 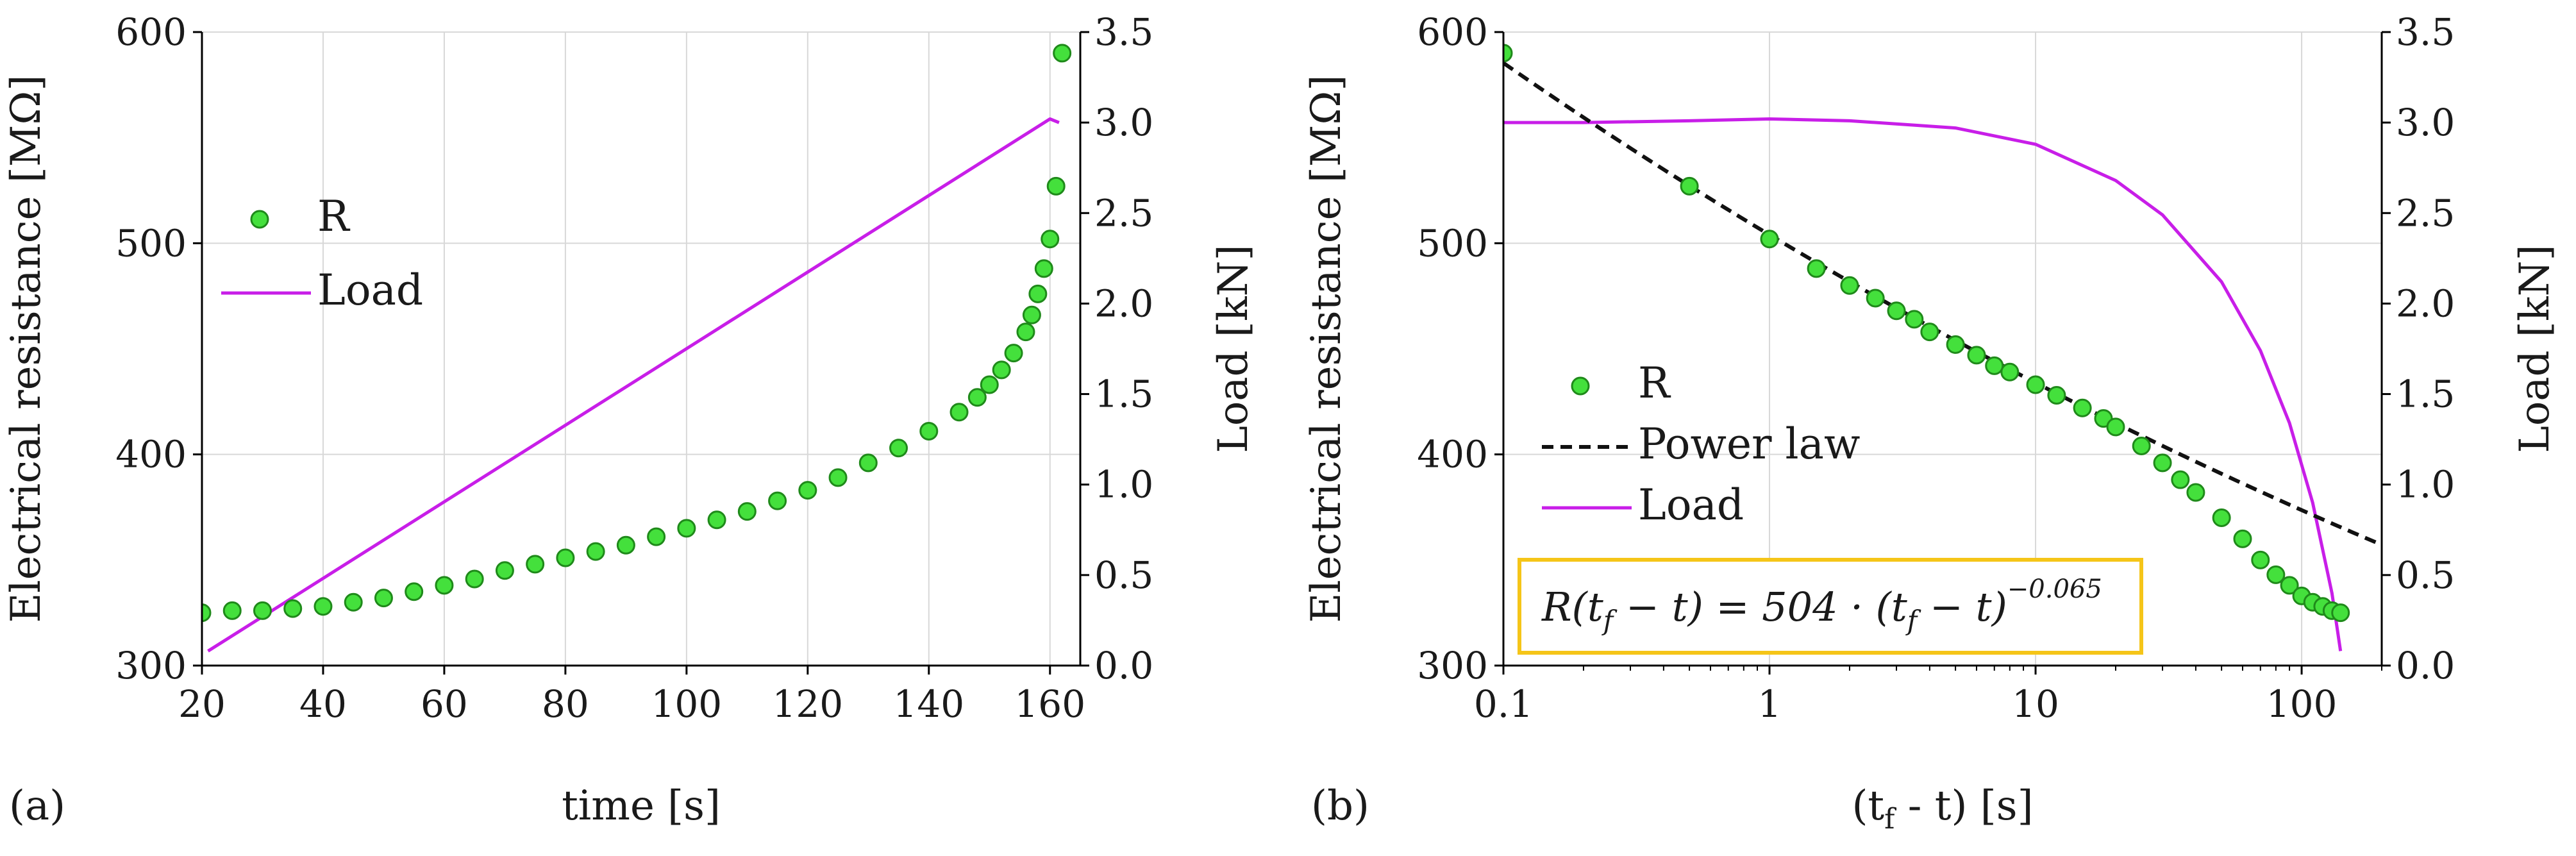 What do you see at coordinates (641, 806) in the screenshot?
I see `x-axis-title: time [s]` at bounding box center [641, 806].